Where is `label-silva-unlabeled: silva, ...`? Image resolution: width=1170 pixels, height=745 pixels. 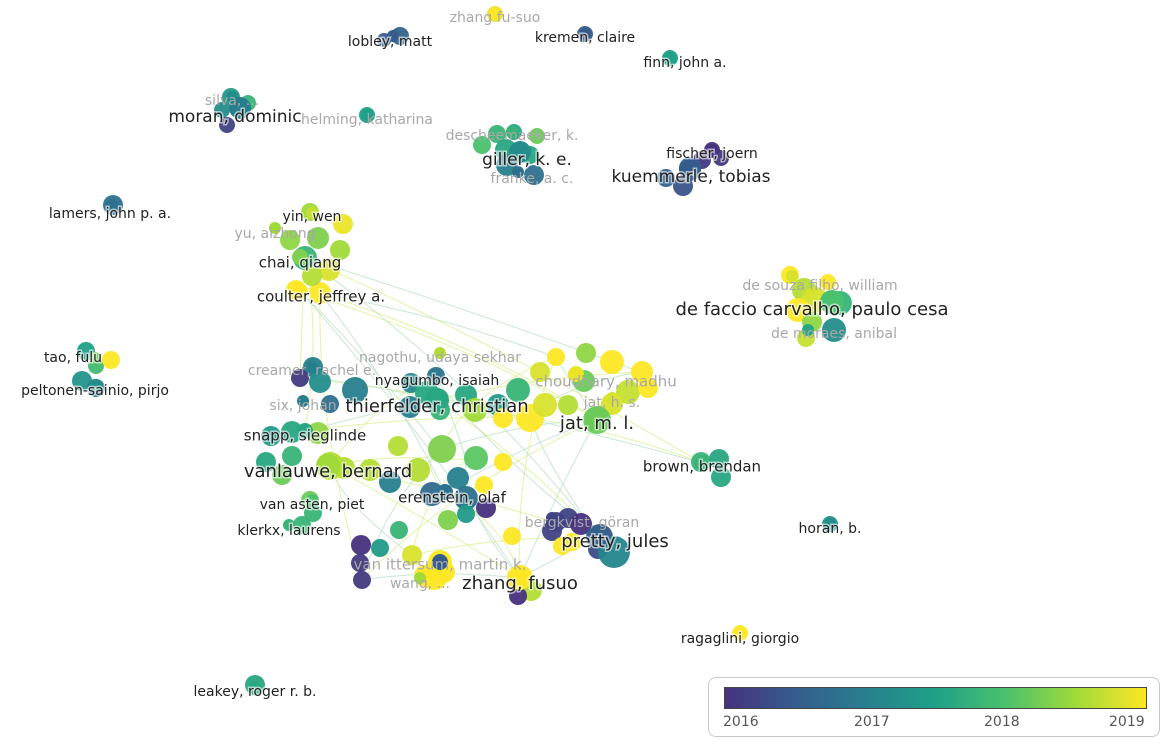 label-silva-unlabeled: silva, ... is located at coordinates (232, 101).